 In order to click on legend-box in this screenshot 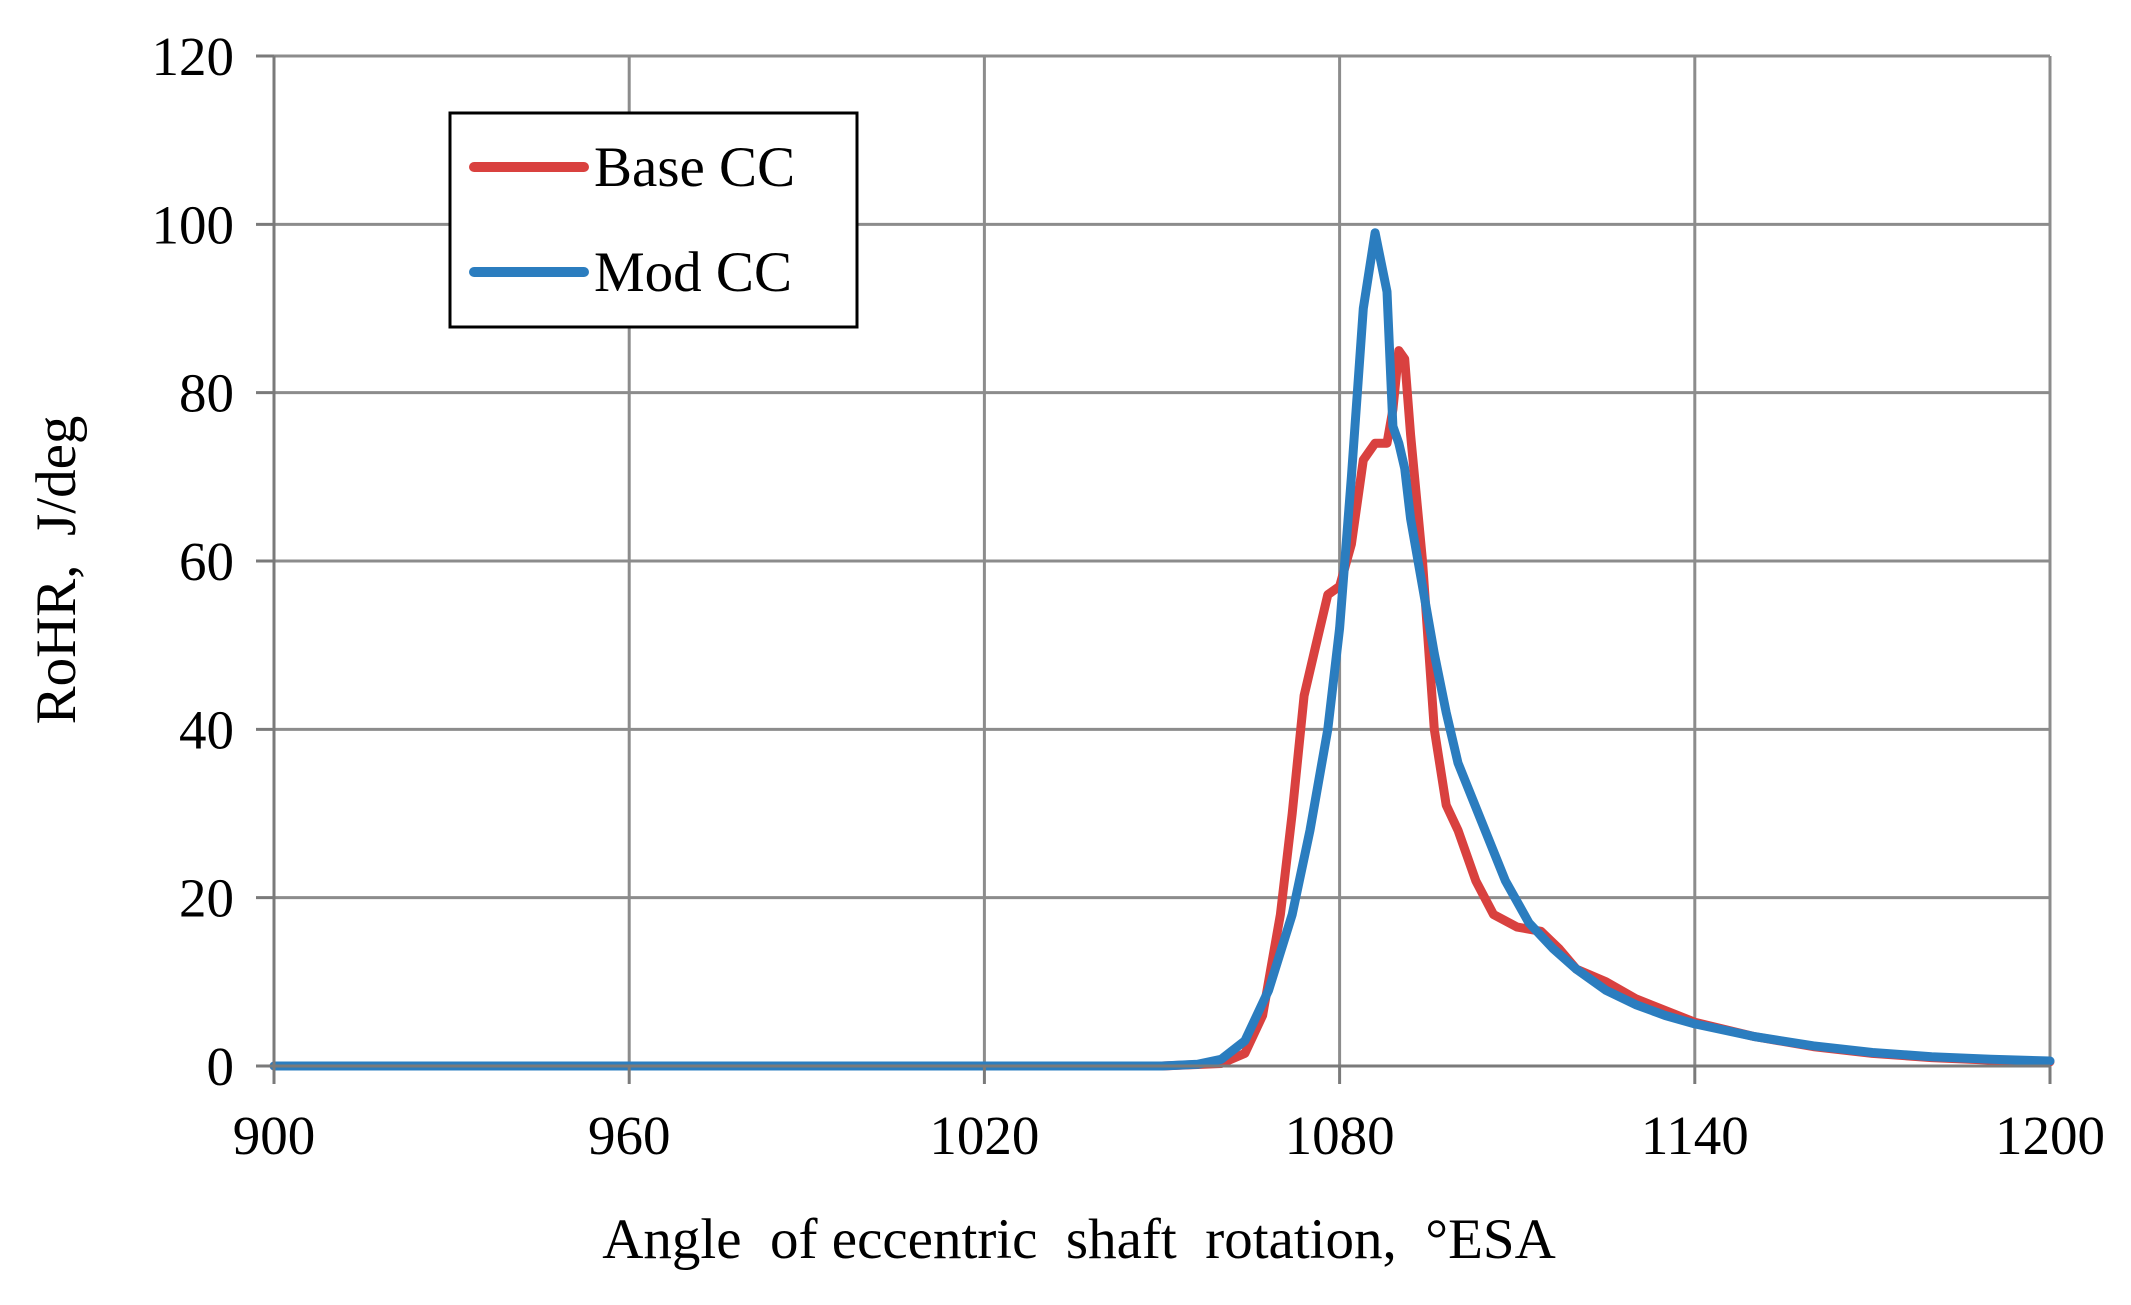, I will do `click(653, 220)`.